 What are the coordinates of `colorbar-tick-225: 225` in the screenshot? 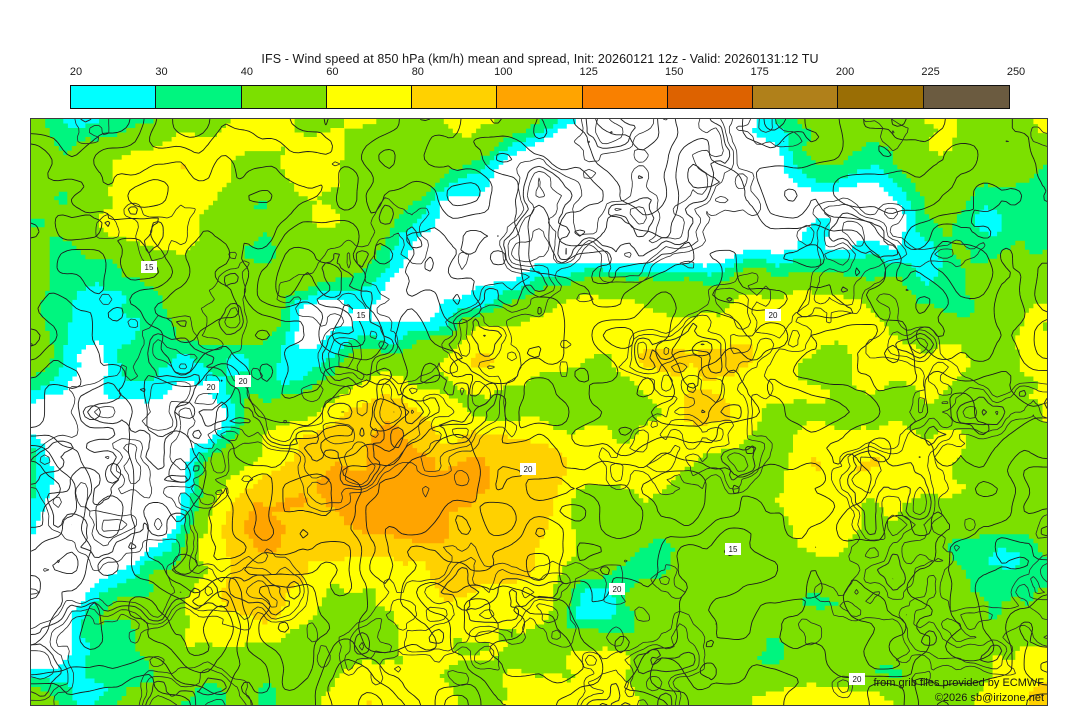 It's located at (930, 72).